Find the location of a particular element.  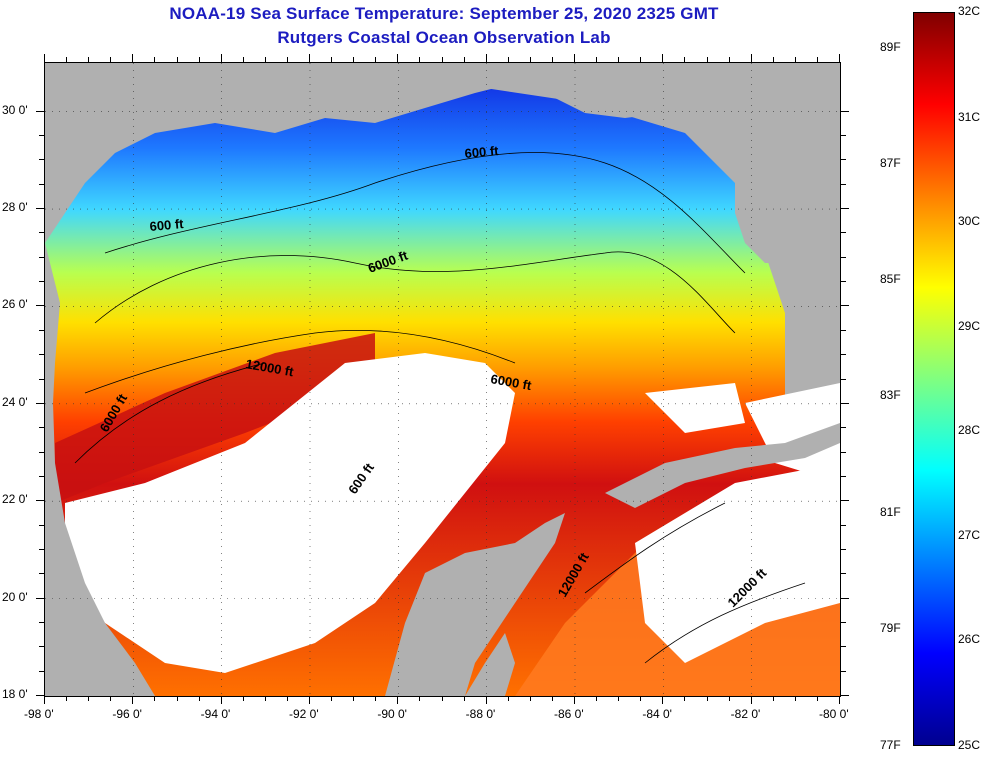

longitude-tick-label: -98 0' is located at coordinates (39, 714).